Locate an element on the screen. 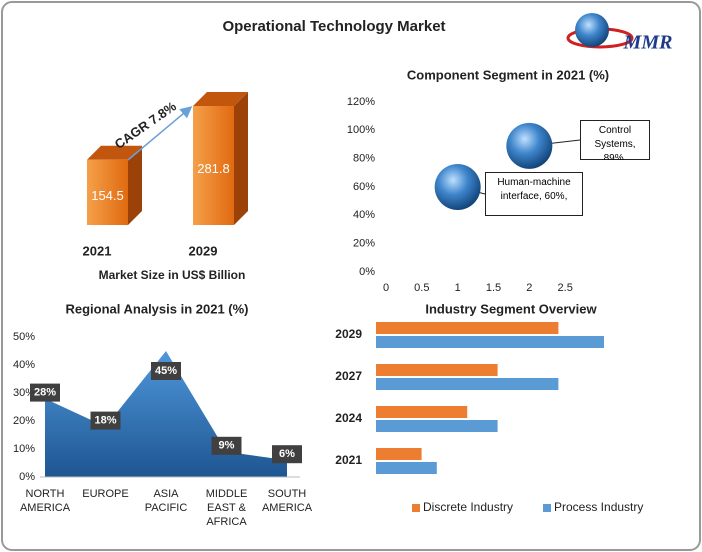  x-tick-label: 2029 is located at coordinates (203, 250).